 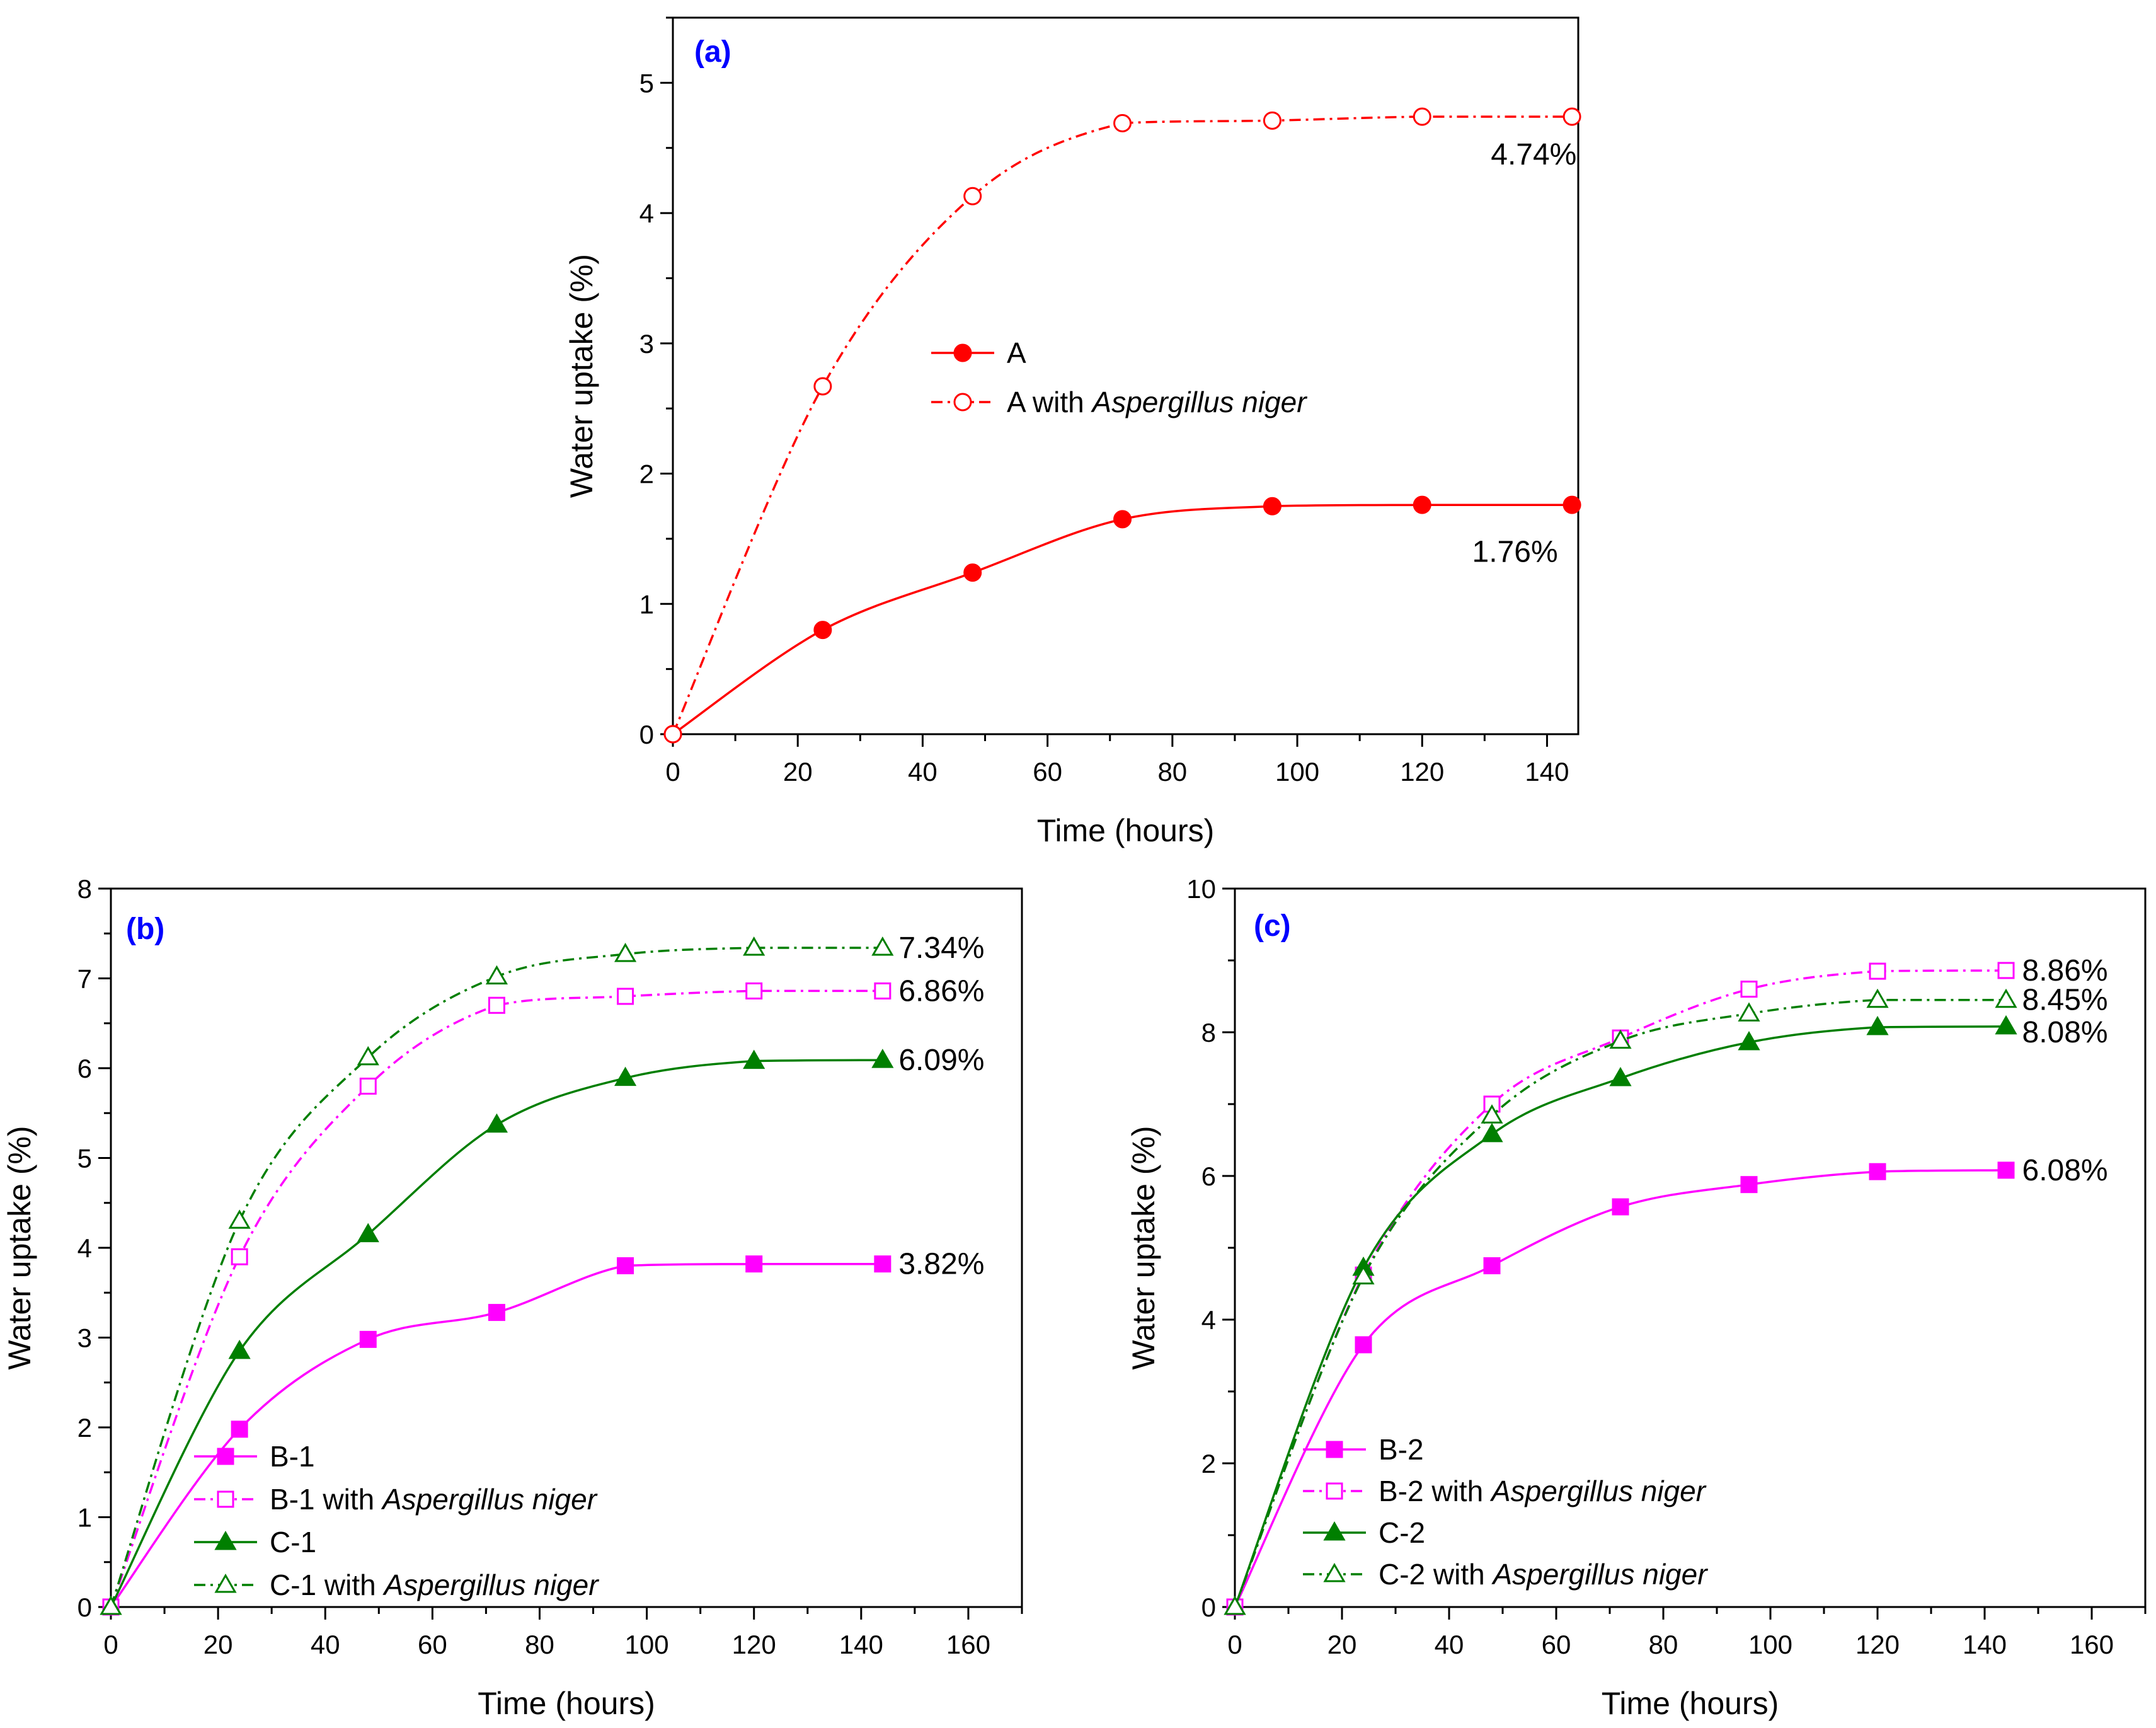 I want to click on legend-label-text: A with, so click(x=1049, y=402).